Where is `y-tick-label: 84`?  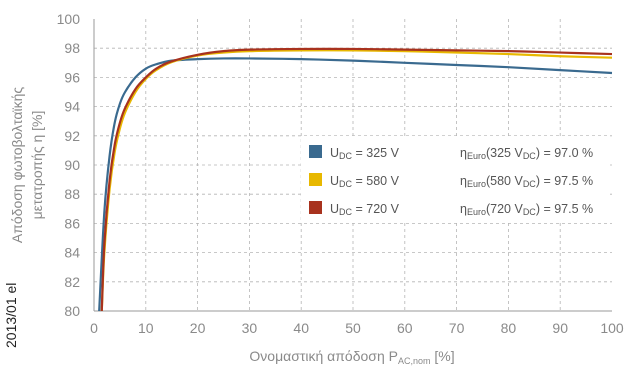 y-tick-label: 84 is located at coordinates (72, 253).